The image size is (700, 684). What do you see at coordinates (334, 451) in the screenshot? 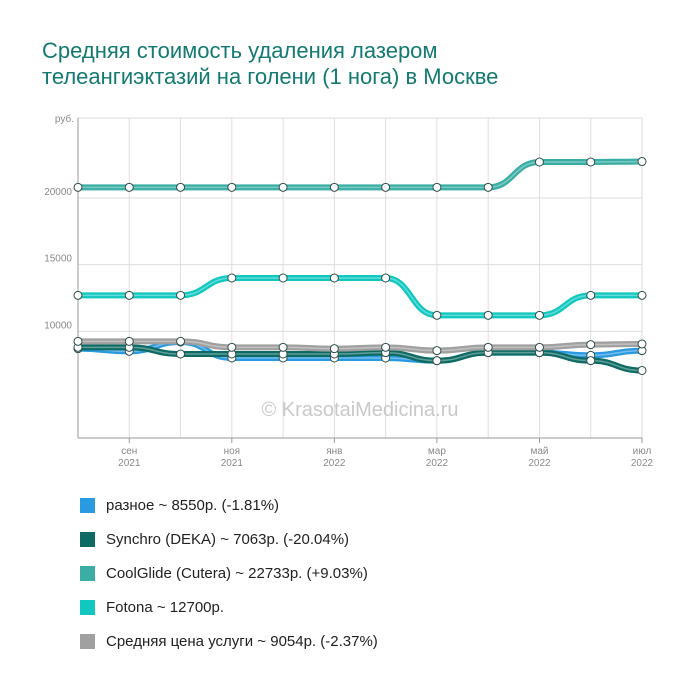
I see `x-tick-label-month: янв` at bounding box center [334, 451].